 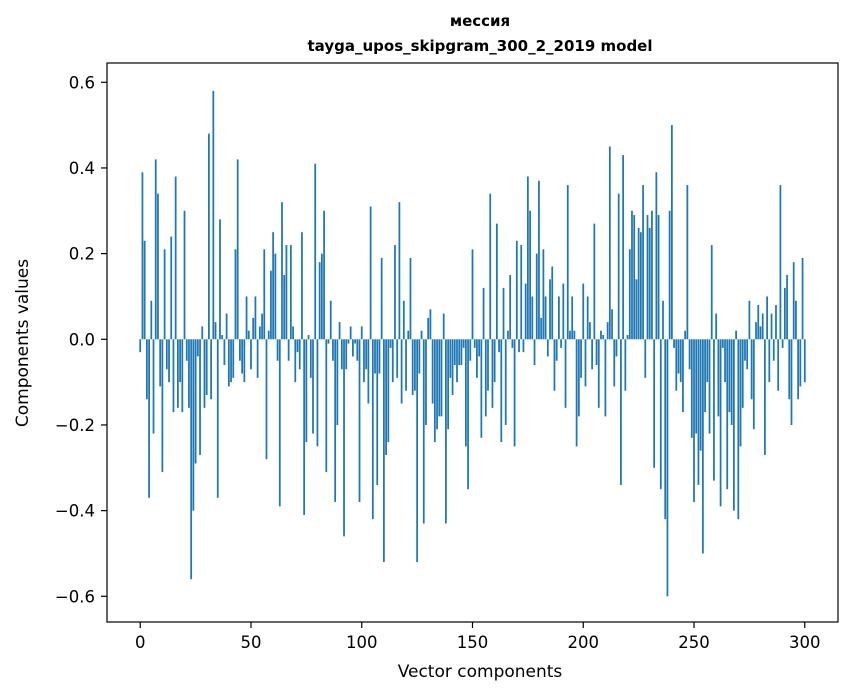 What do you see at coordinates (82, 82) in the screenshot?
I see `y-tick-label: 0.6` at bounding box center [82, 82].